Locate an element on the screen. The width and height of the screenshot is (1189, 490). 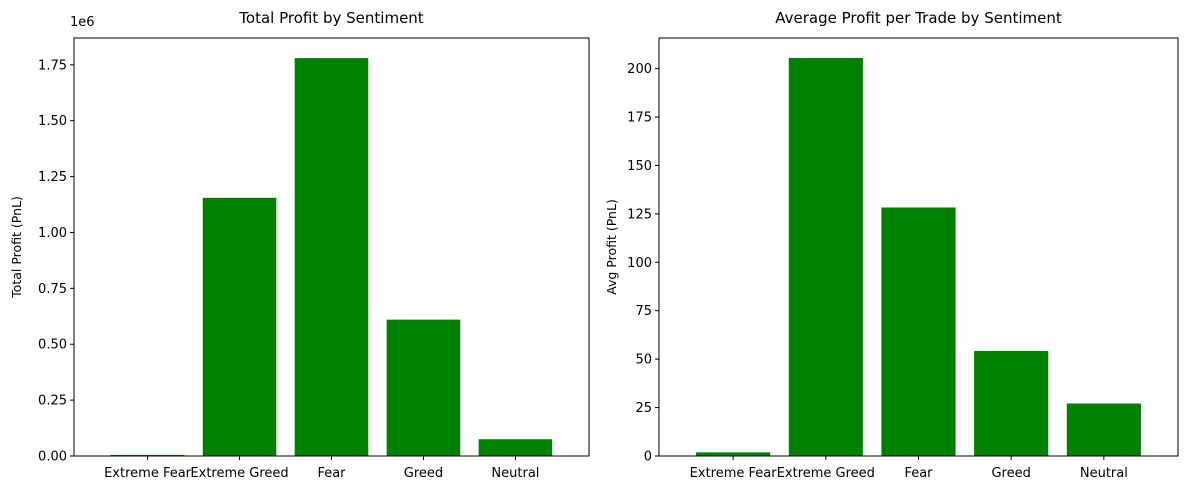
y-tick-label: 1.00 is located at coordinates (52, 233).